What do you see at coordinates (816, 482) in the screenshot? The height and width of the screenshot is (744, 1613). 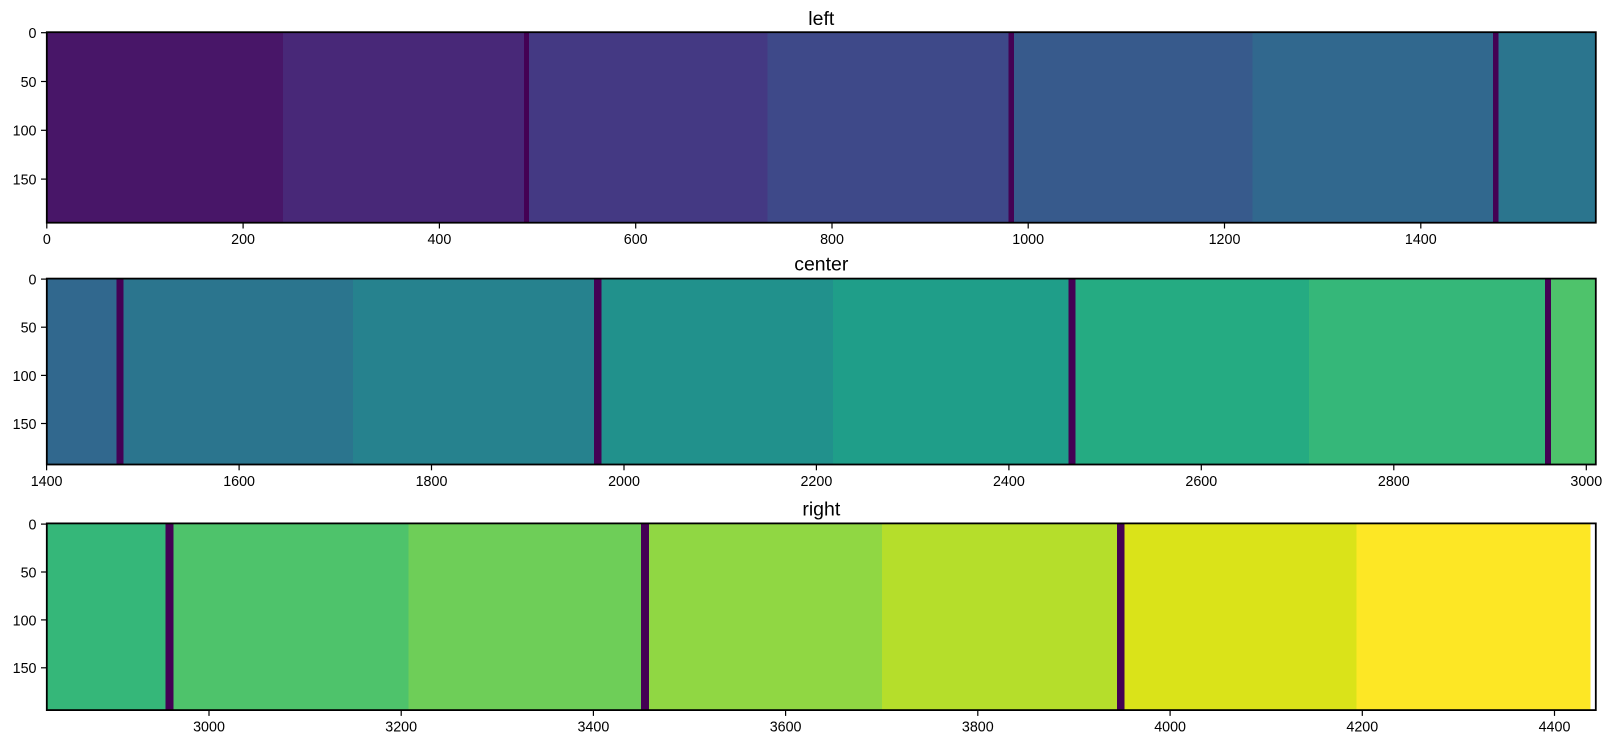 I see `svg-text: 2200` at bounding box center [816, 482].